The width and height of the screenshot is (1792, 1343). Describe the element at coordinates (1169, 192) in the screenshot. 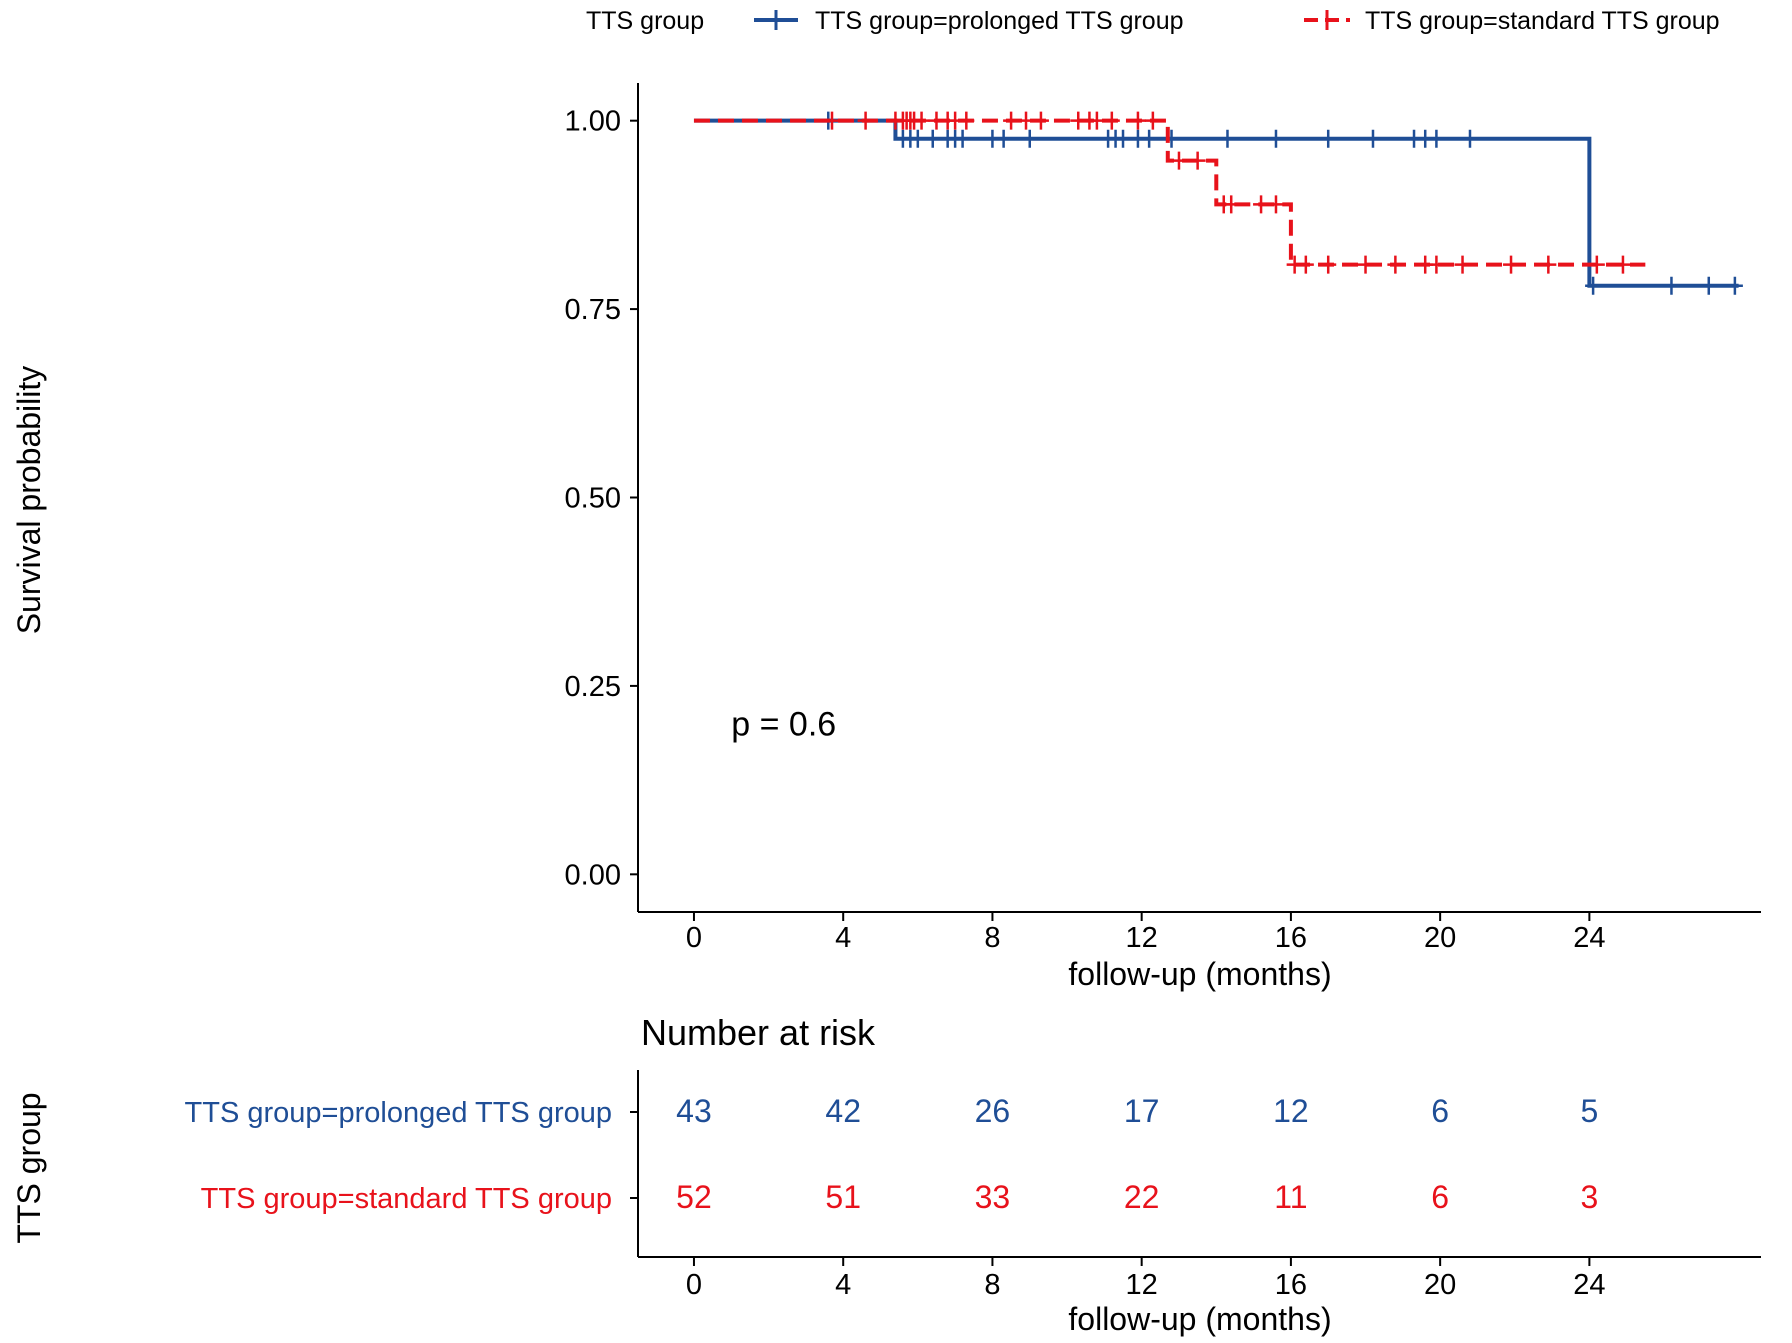

I see `series-line-standard` at that location.